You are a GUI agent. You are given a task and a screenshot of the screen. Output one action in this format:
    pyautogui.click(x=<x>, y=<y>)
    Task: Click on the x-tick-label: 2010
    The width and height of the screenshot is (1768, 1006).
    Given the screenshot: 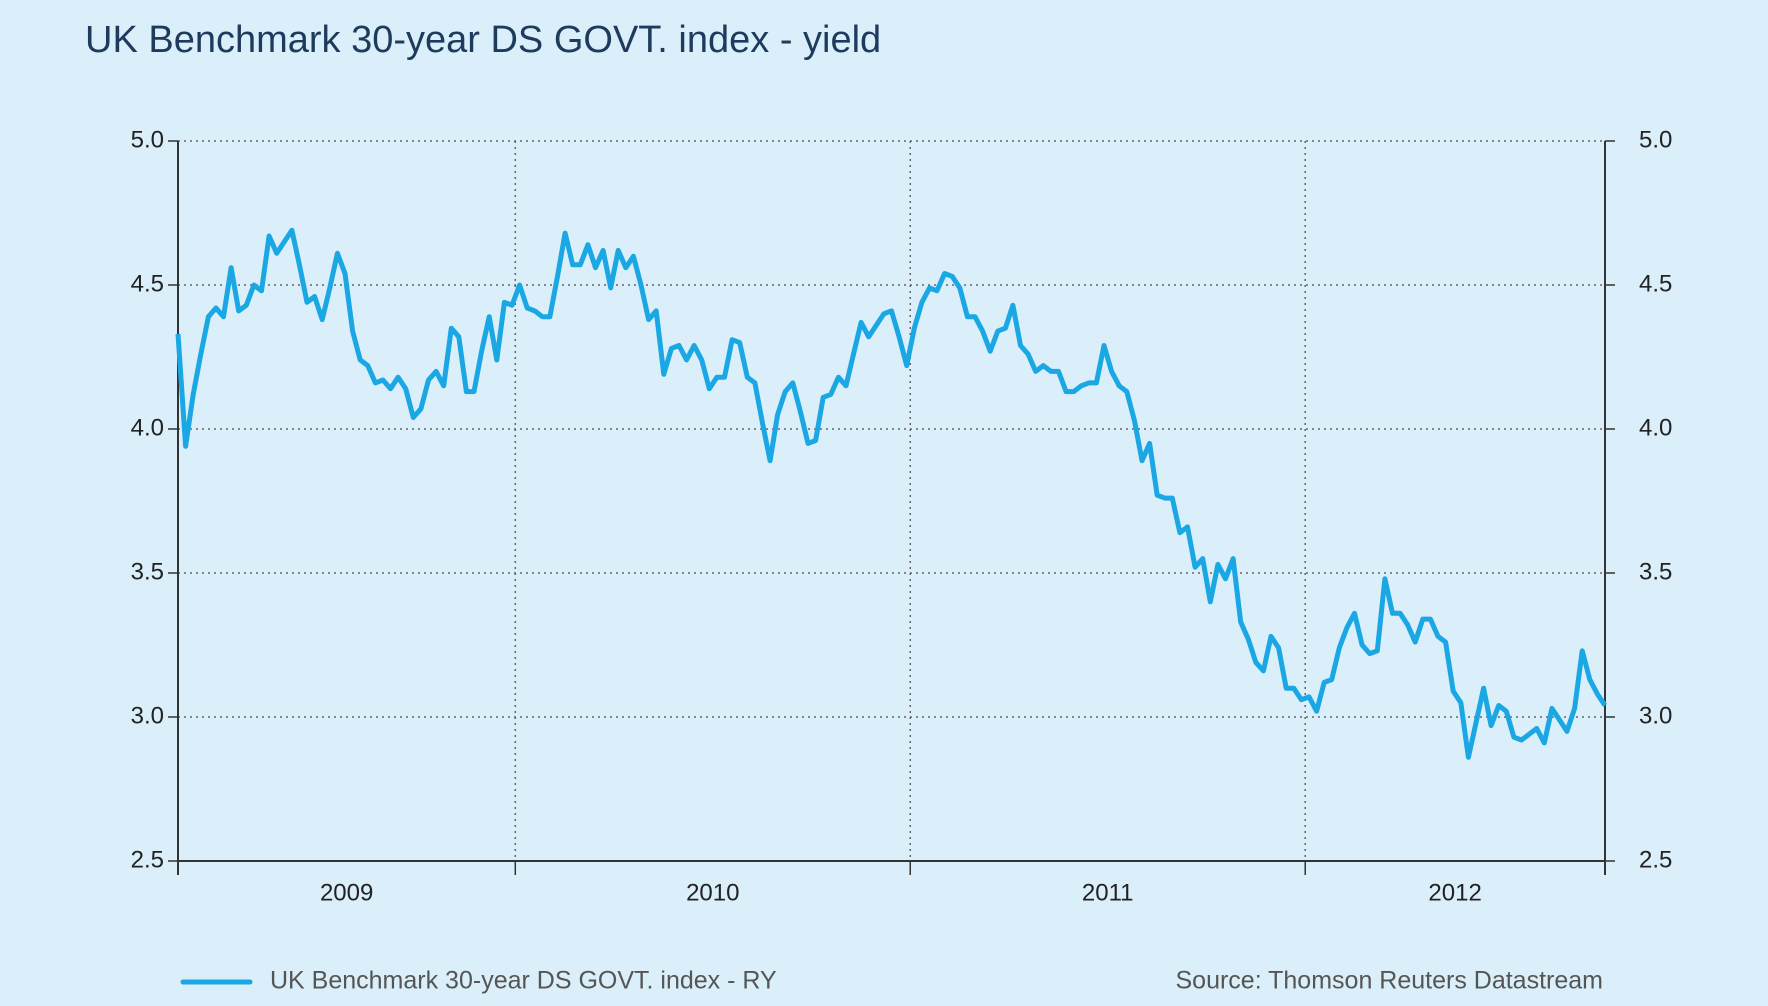 What is the action you would take?
    pyautogui.click(x=712, y=892)
    